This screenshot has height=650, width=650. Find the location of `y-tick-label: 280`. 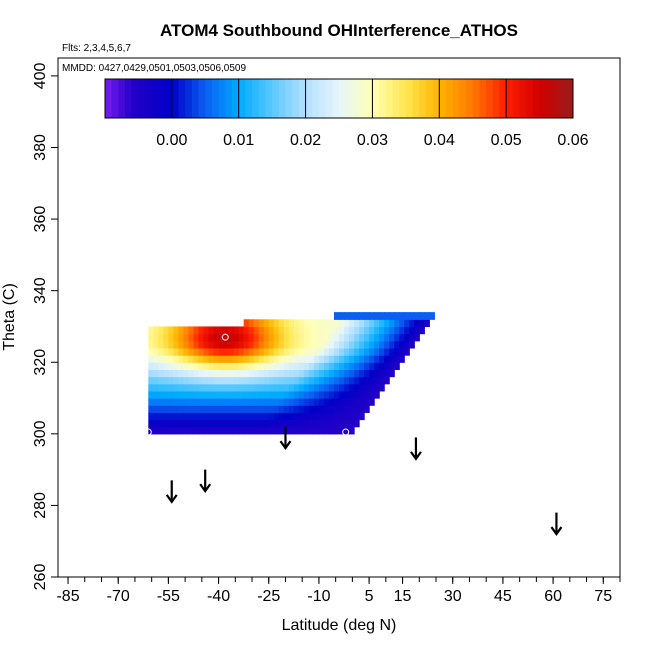

y-tick-label: 280 is located at coordinates (40, 505).